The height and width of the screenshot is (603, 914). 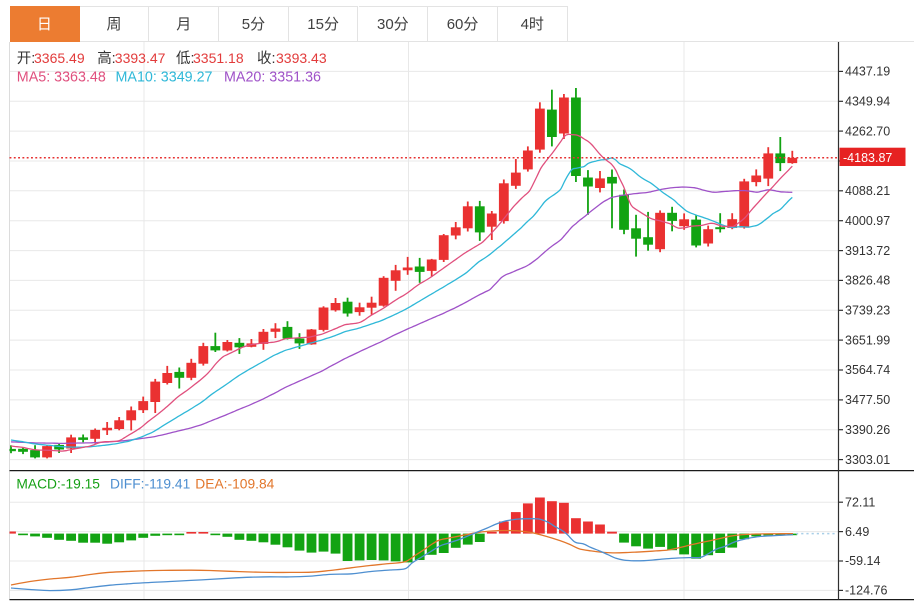 I want to click on svg-text: -59.14, so click(x=862, y=561).